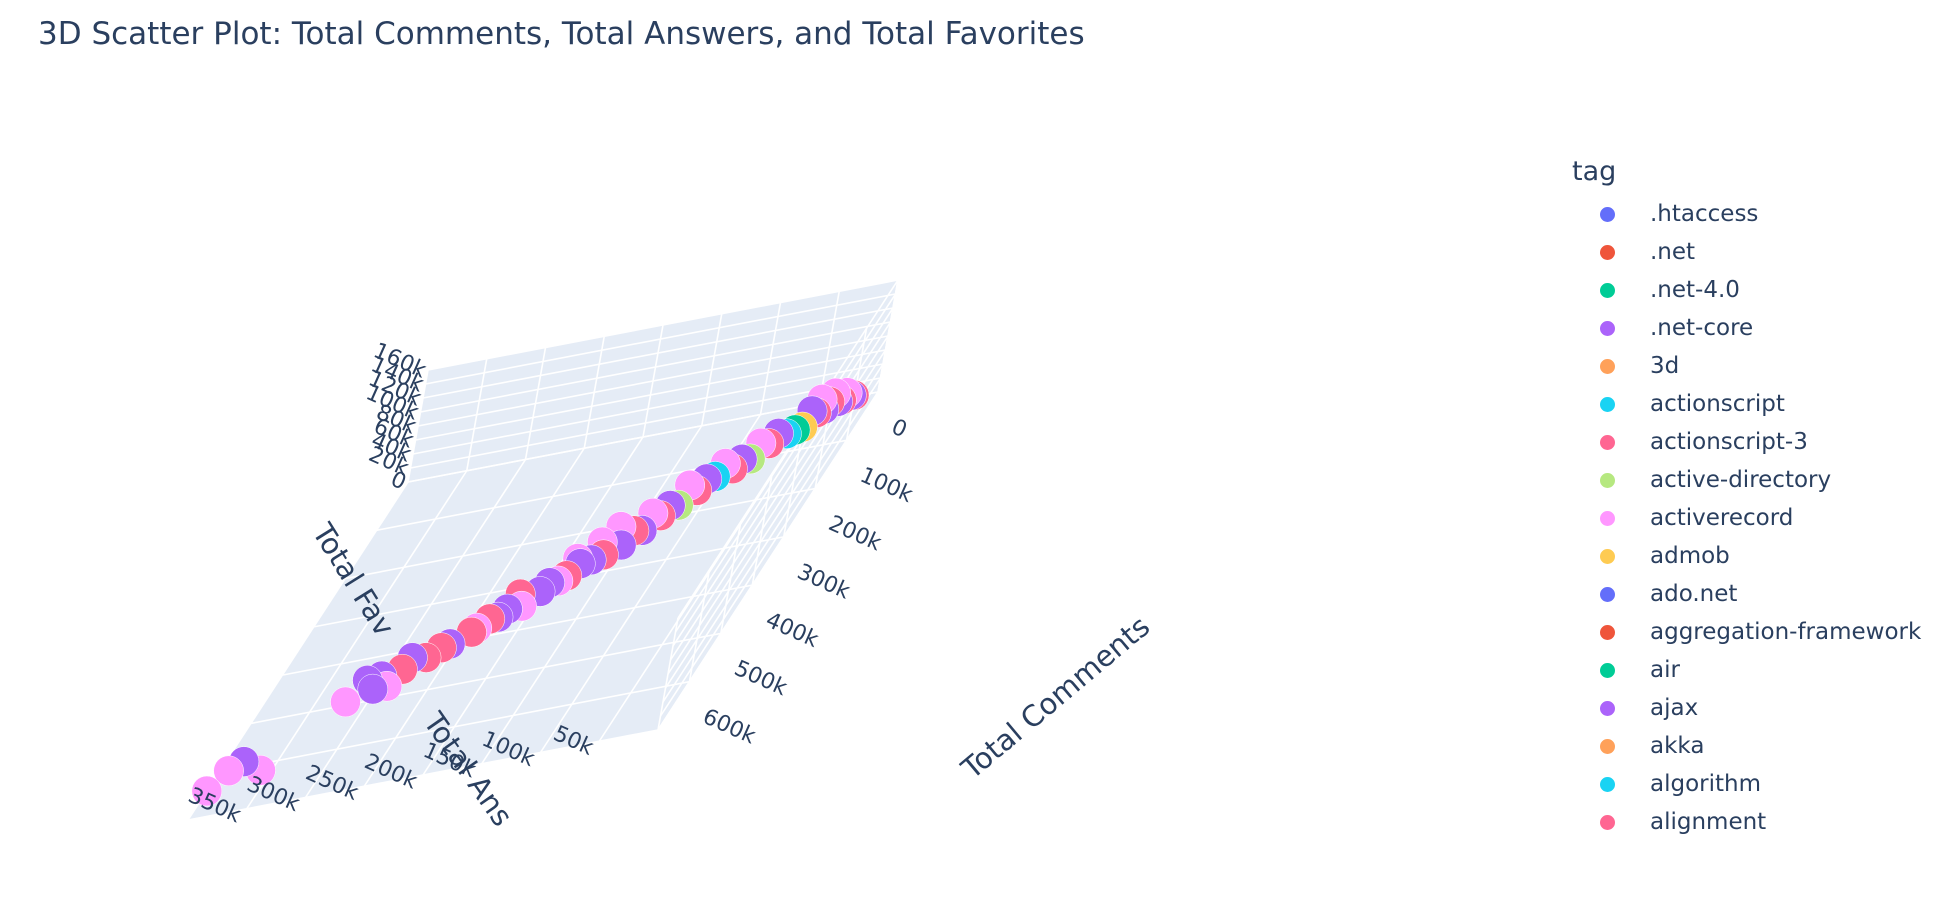 Image resolution: width=1954 pixels, height=920 pixels. I want to click on legend-label: air, so click(1665, 670).